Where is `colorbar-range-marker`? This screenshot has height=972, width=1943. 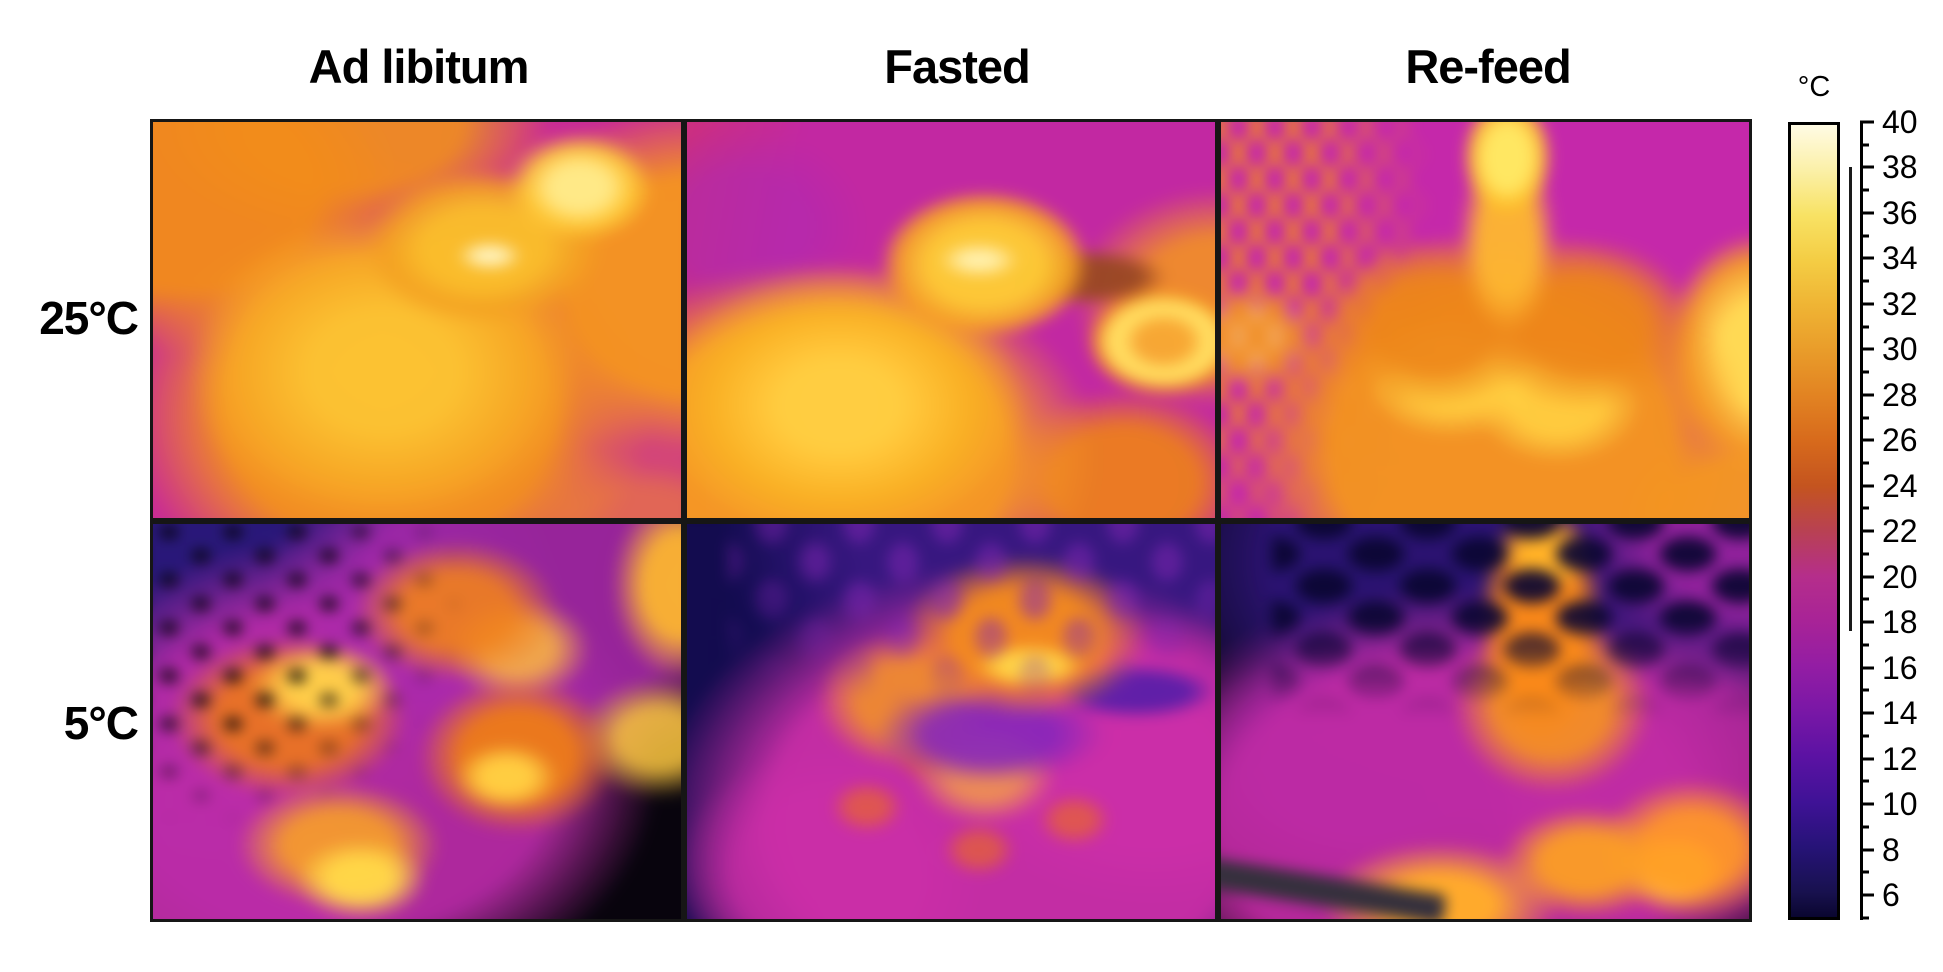
colorbar-range-marker is located at coordinates (1850, 399).